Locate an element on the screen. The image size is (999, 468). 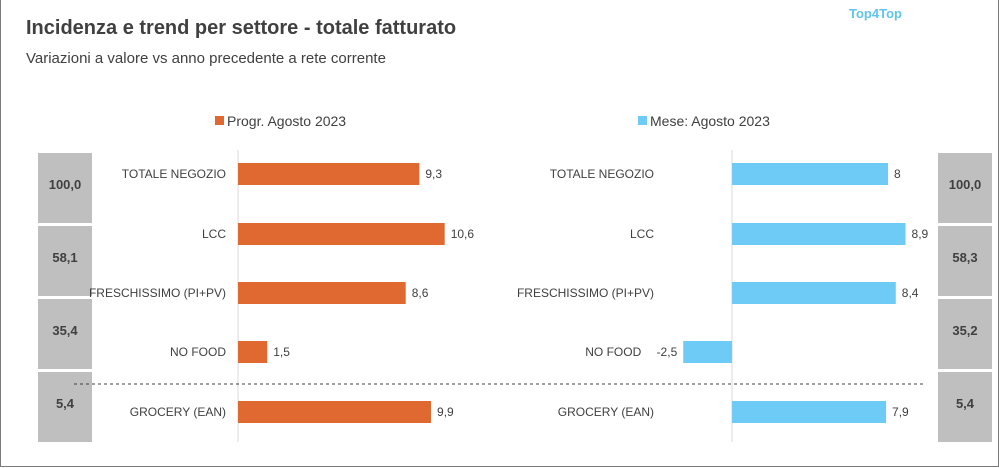
legend-label-left: Progr. Agosto 2023 is located at coordinates (286, 121).